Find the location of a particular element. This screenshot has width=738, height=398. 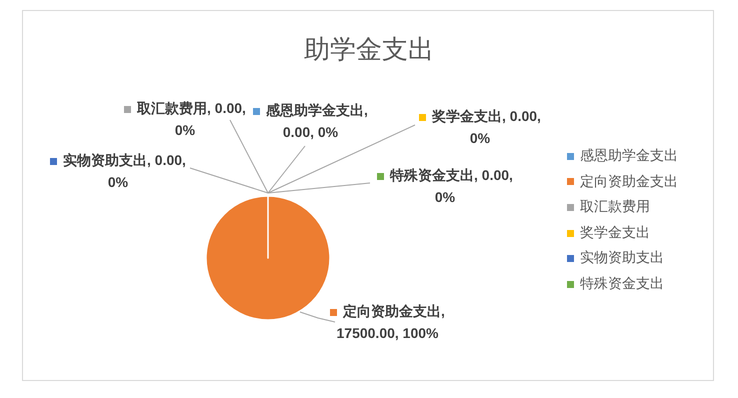

legend-label: 定向资助金支出 is located at coordinates (629, 180).